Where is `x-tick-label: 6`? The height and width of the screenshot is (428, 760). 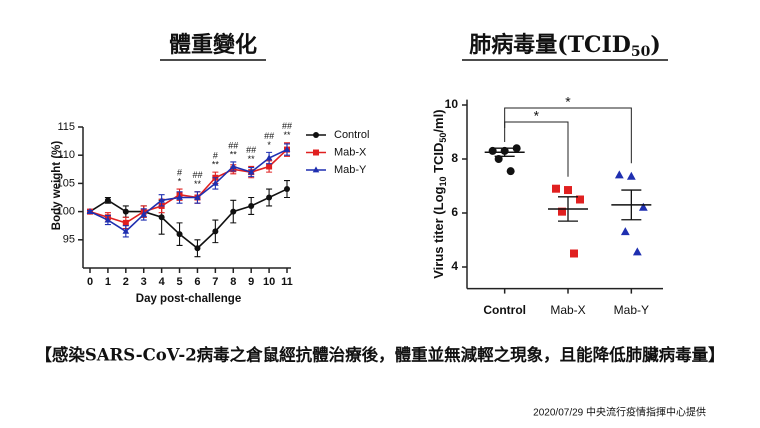
x-tick-label: 6 is located at coordinates (197, 282).